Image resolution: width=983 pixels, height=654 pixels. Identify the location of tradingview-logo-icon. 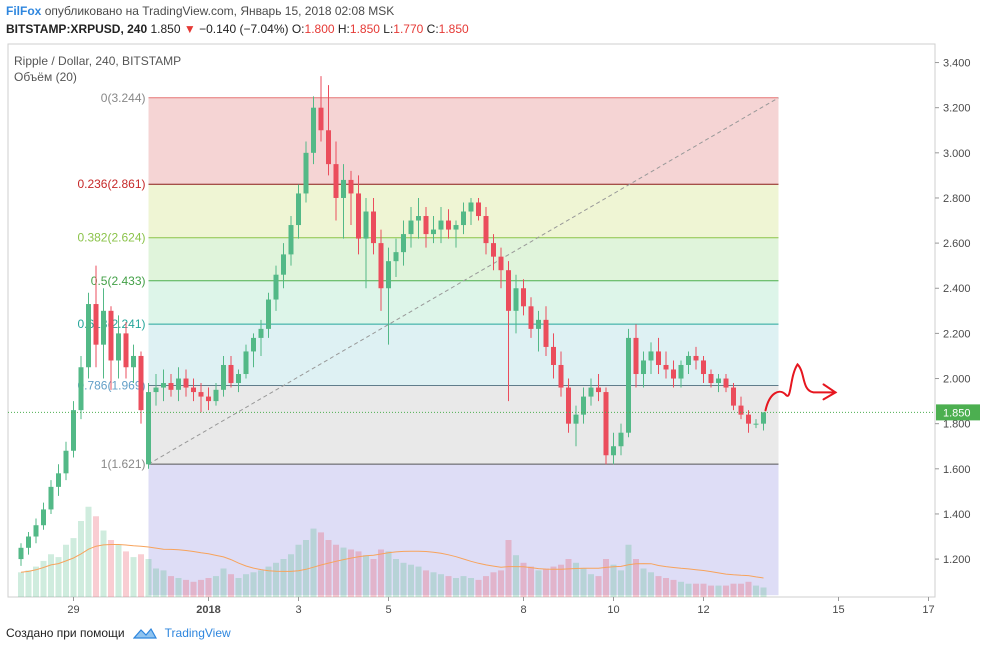
(144, 633).